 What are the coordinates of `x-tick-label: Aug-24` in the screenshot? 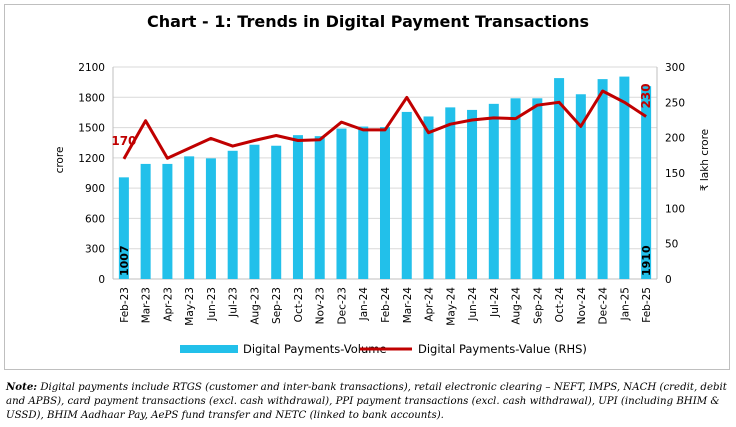 It's located at (517, 306).